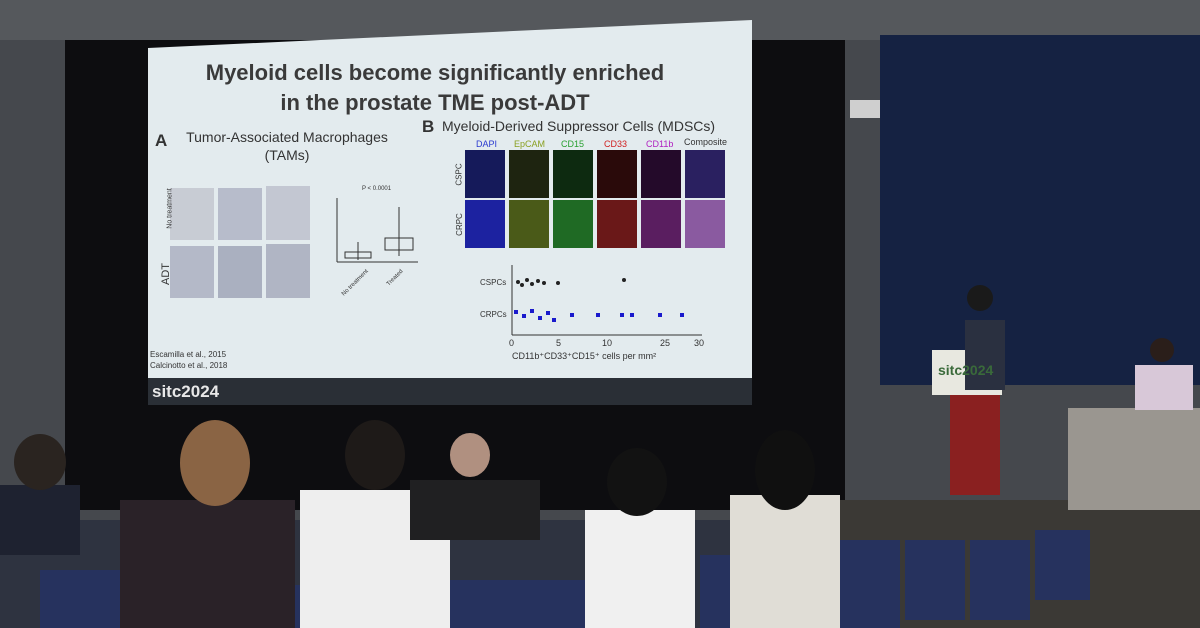 The height and width of the screenshot is (628, 1200). What do you see at coordinates (559, 343) in the screenshot?
I see `x-tick-label: 5` at bounding box center [559, 343].